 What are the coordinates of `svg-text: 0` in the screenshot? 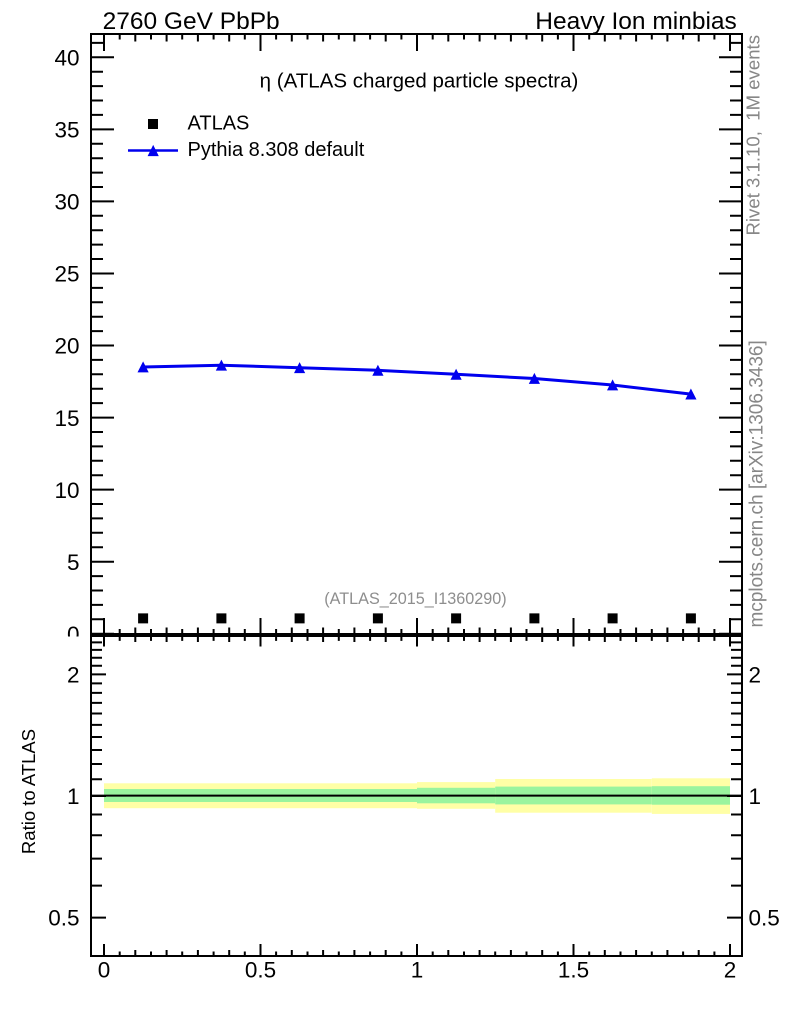 It's located at (104, 970).